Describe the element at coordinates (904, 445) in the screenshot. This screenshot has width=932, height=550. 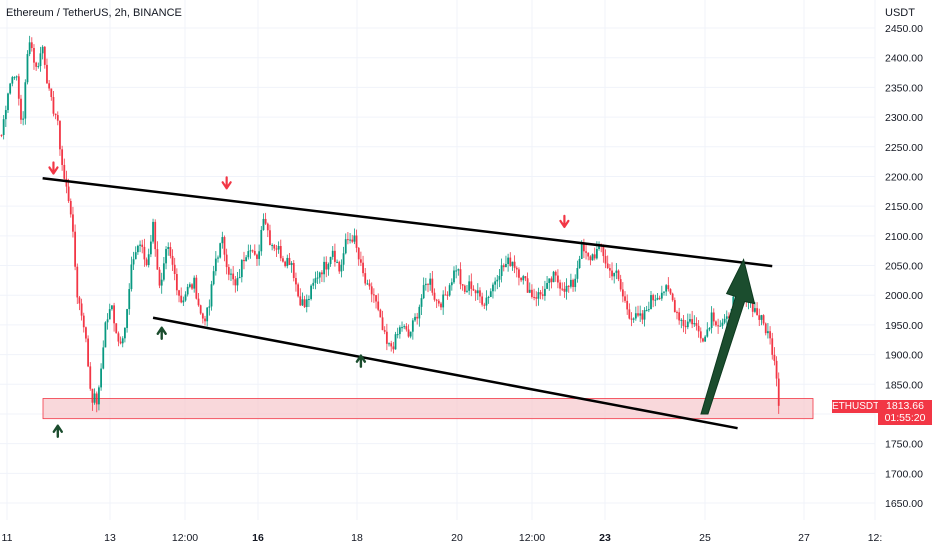
I see `y-tick-label: 1750.00` at that location.